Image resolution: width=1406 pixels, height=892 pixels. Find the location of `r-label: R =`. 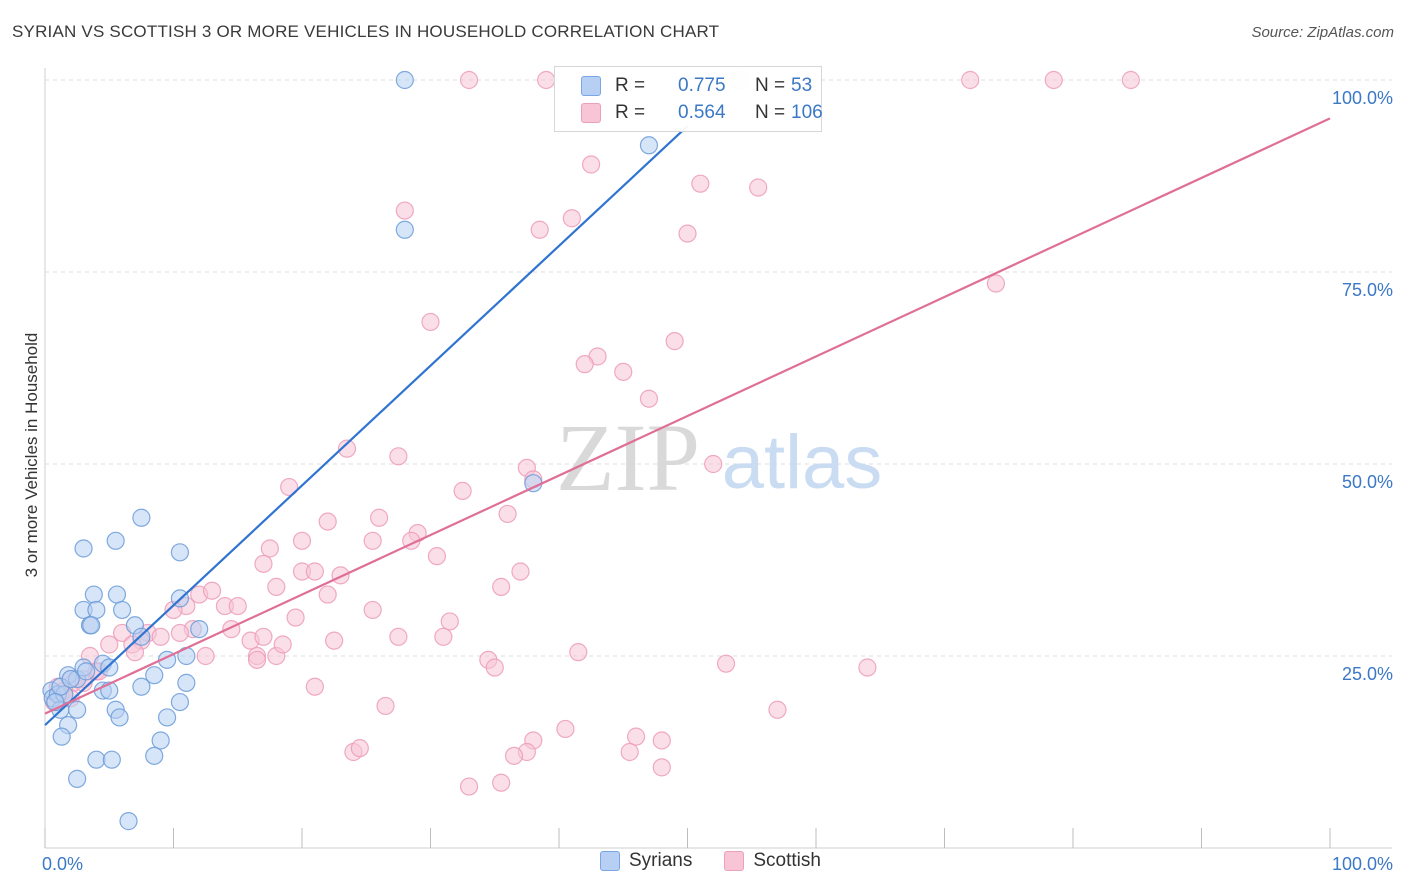

r-label: R = is located at coordinates (630, 112).